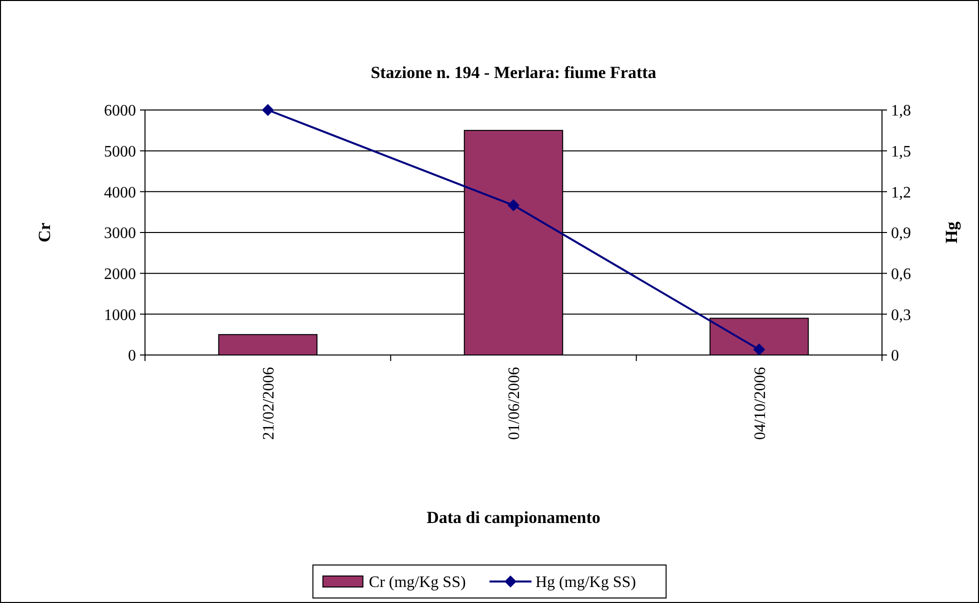 The height and width of the screenshot is (603, 979). What do you see at coordinates (901, 151) in the screenshot?
I see `y2-tick-label: 1,5` at bounding box center [901, 151].